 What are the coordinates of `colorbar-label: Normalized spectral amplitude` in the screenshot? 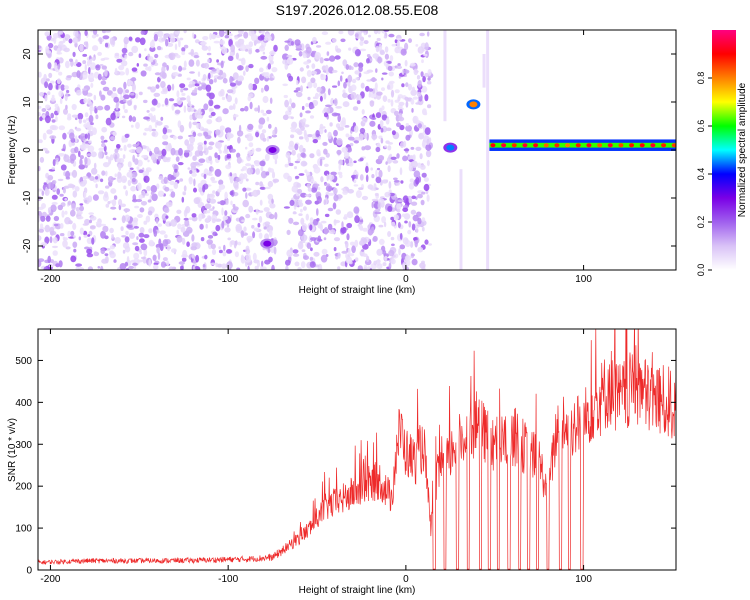 It's located at (742, 149).